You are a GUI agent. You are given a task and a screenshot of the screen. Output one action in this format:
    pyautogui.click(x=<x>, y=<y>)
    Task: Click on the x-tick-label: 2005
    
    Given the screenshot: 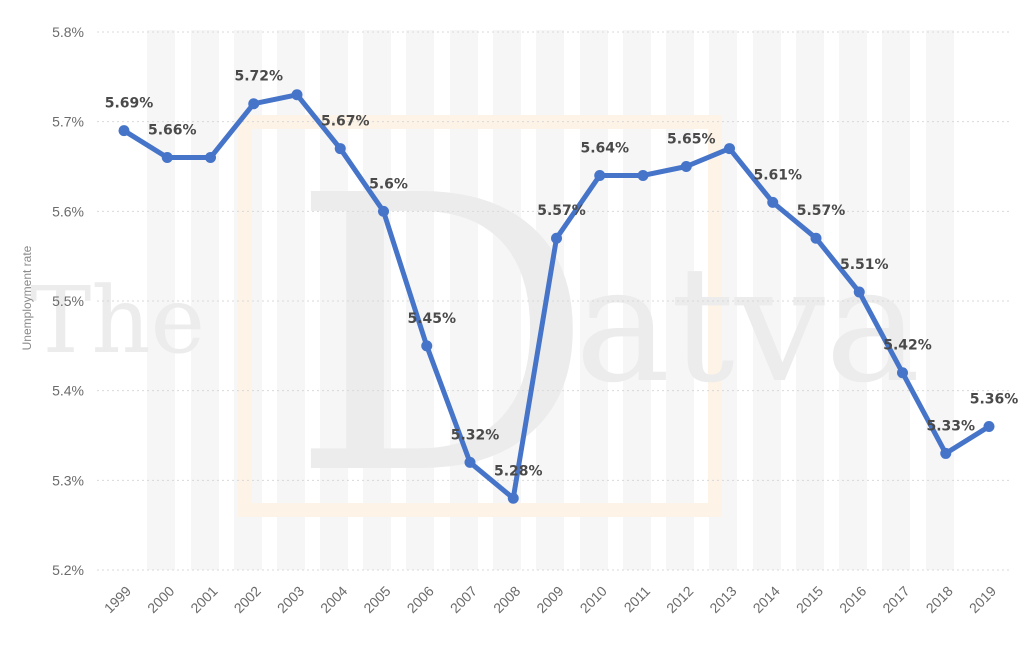 What is the action you would take?
    pyautogui.click(x=376, y=599)
    